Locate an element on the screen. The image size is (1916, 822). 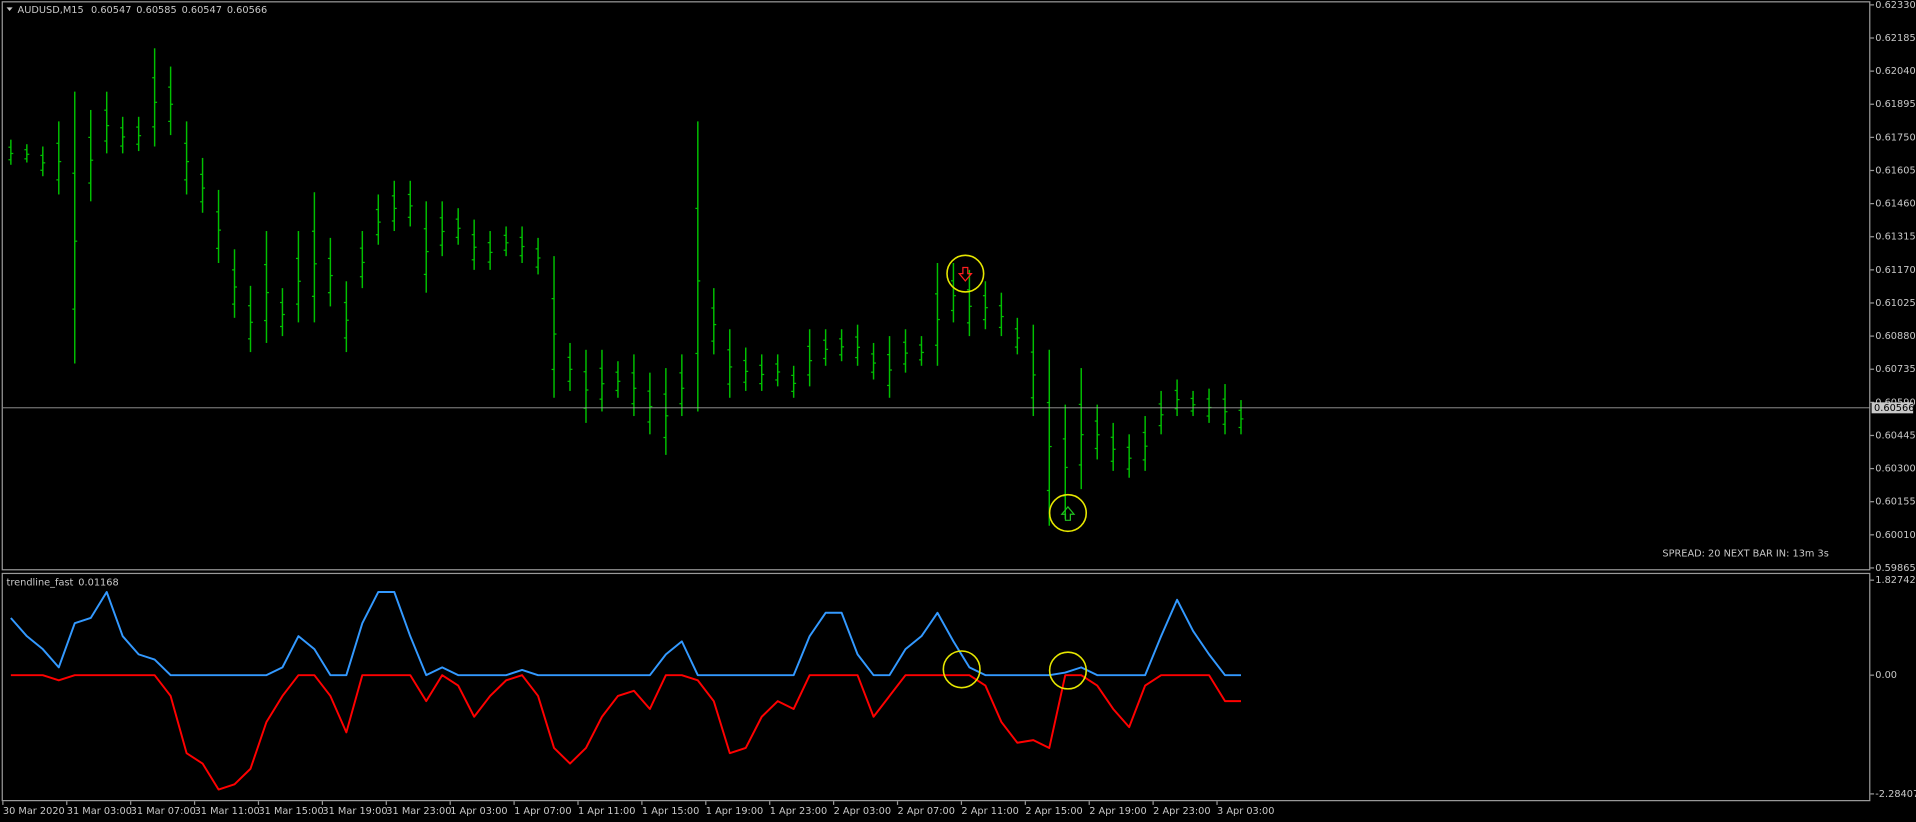
buy-arrow is located at coordinates (1068, 513).